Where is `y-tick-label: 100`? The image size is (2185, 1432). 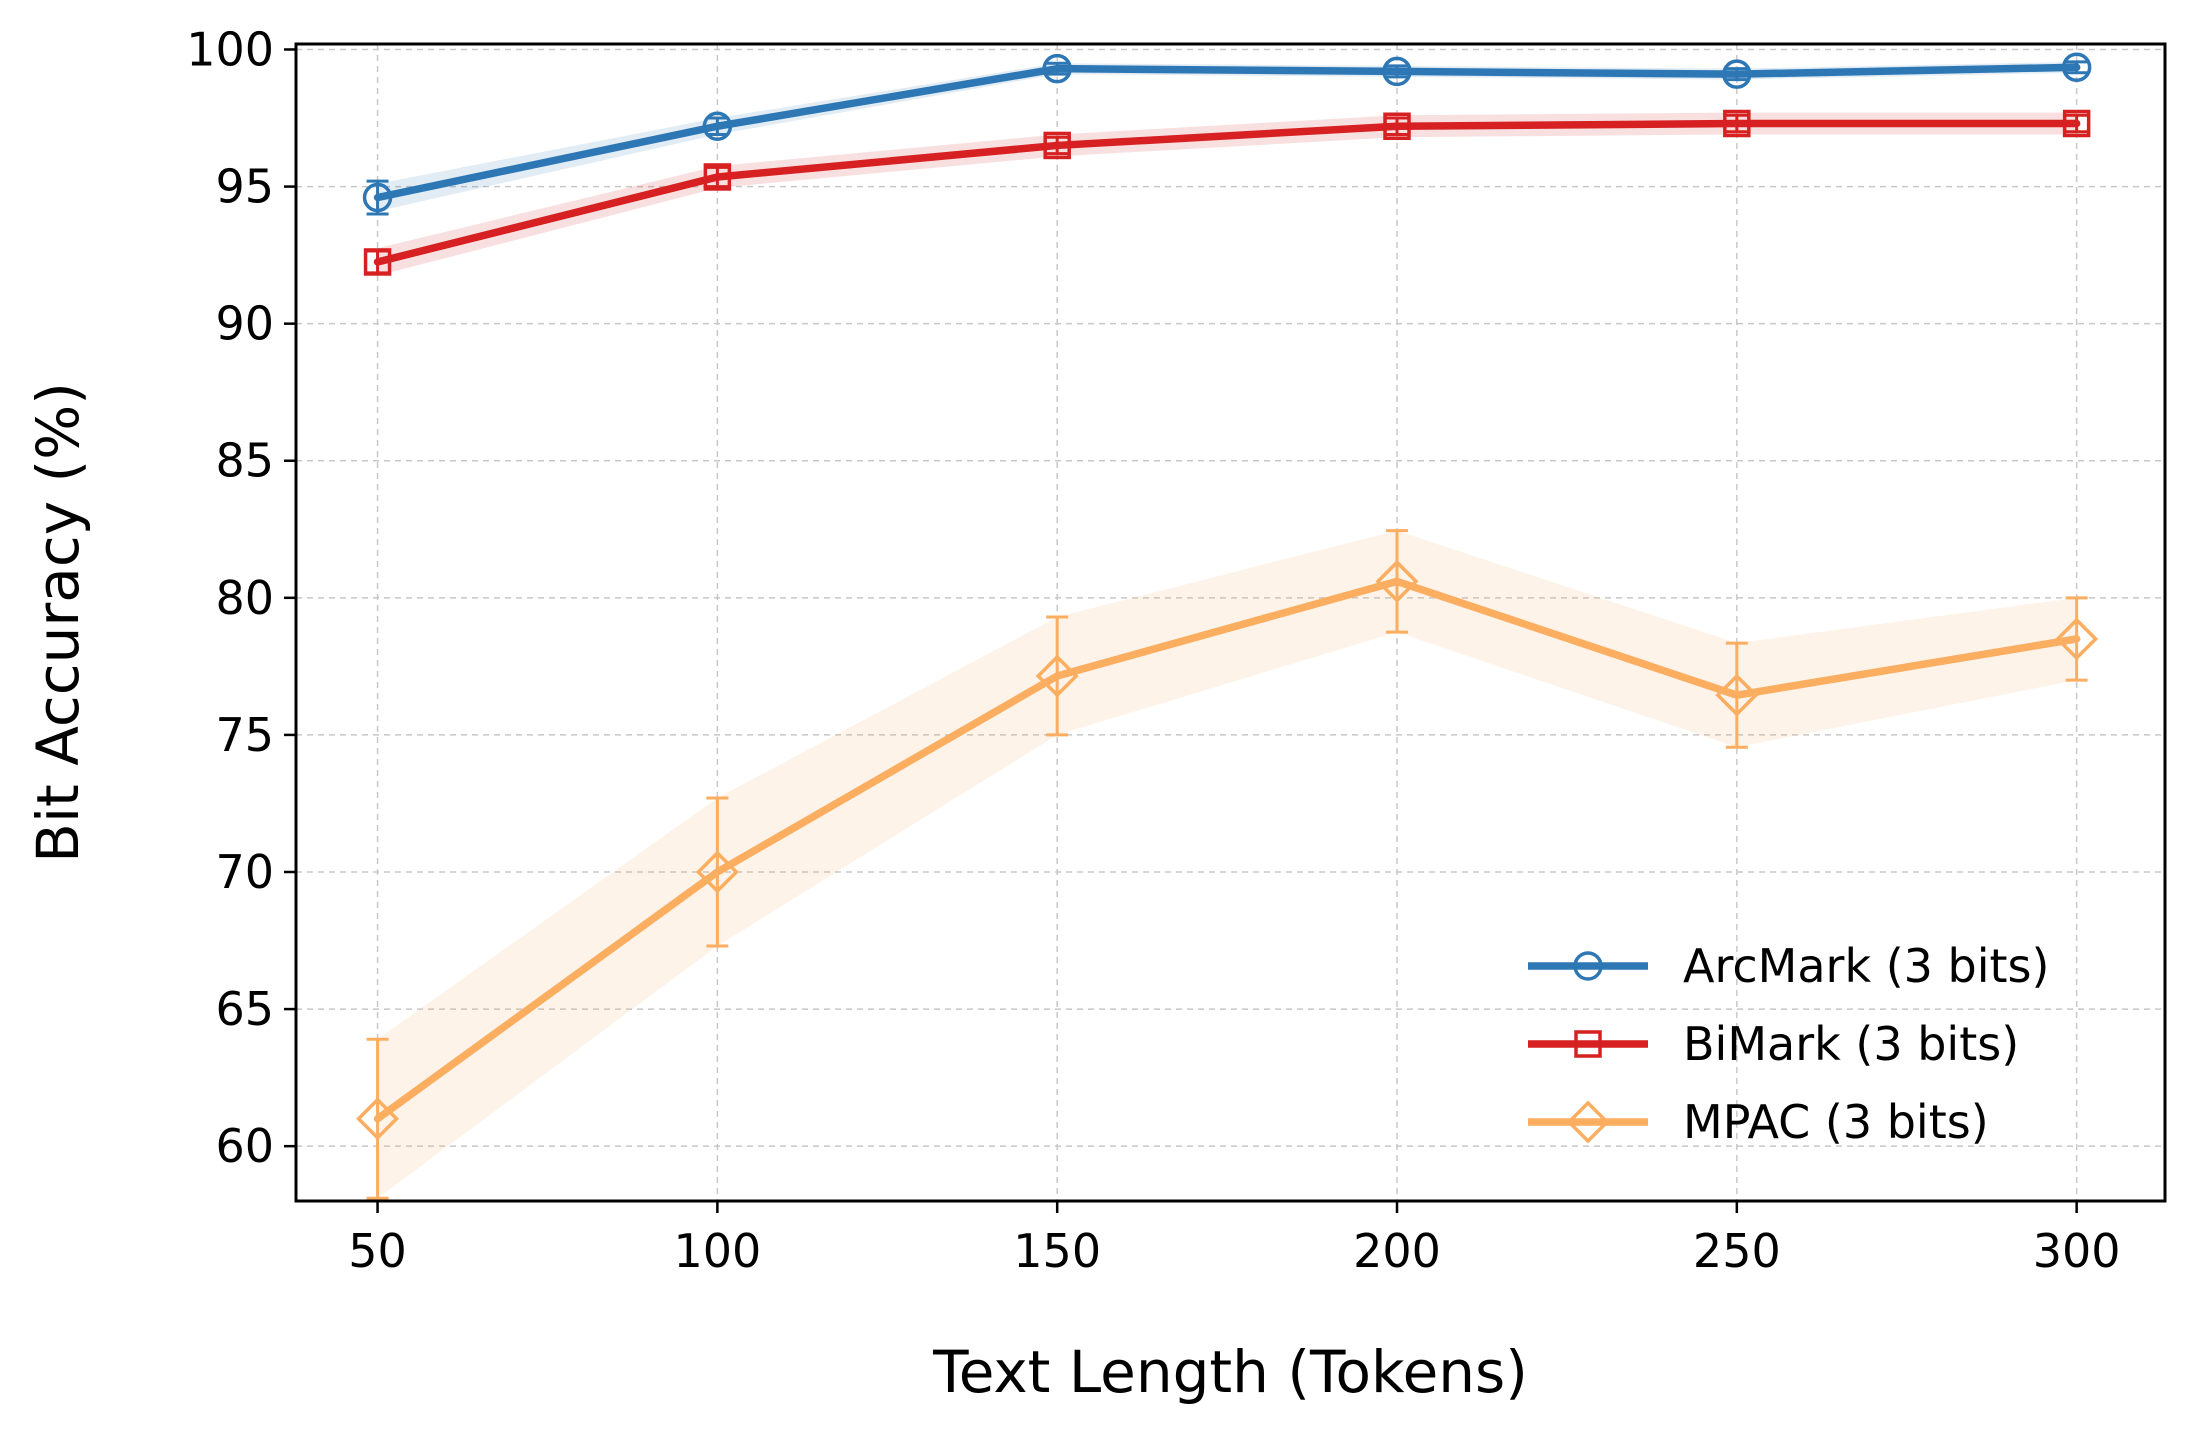 y-tick-label: 100 is located at coordinates (230, 49).